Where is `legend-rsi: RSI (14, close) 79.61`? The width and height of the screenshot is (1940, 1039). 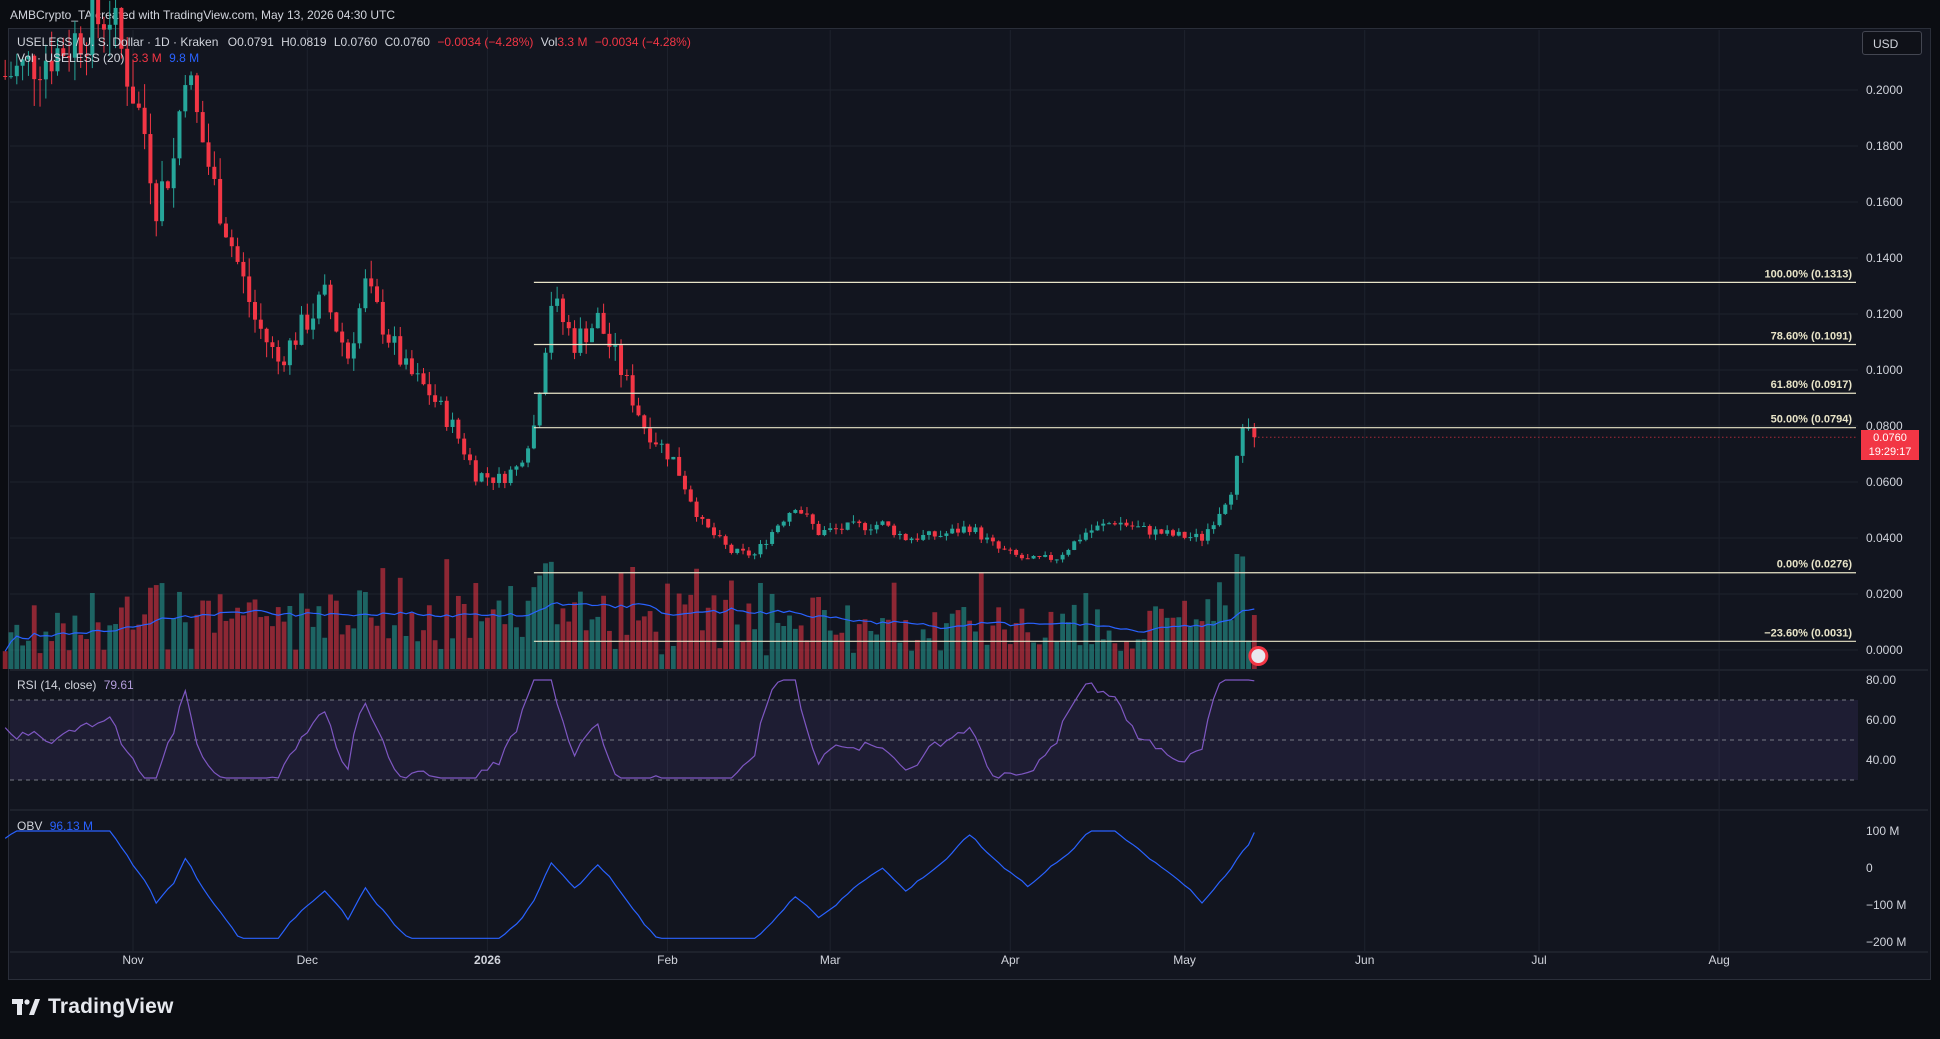
legend-rsi: RSI (14, close) 79.61 is located at coordinates (75, 685).